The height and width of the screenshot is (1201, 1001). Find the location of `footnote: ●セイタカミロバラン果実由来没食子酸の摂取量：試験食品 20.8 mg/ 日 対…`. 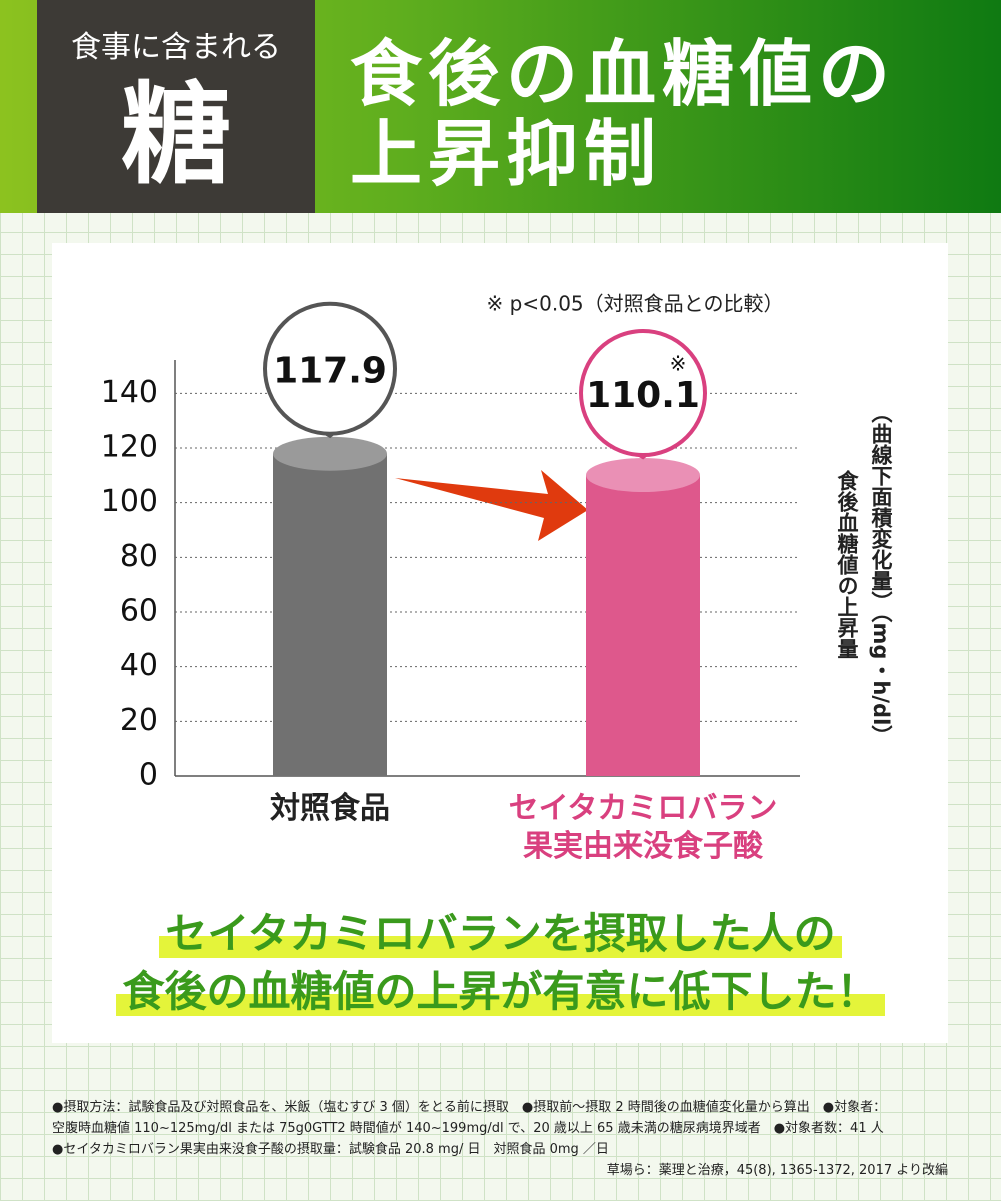

footnote: ●セイタカミロバラン果実由来没食子酸の摂取量：試験食品 20.8 mg/ 日 対… is located at coordinates (330, 1149).